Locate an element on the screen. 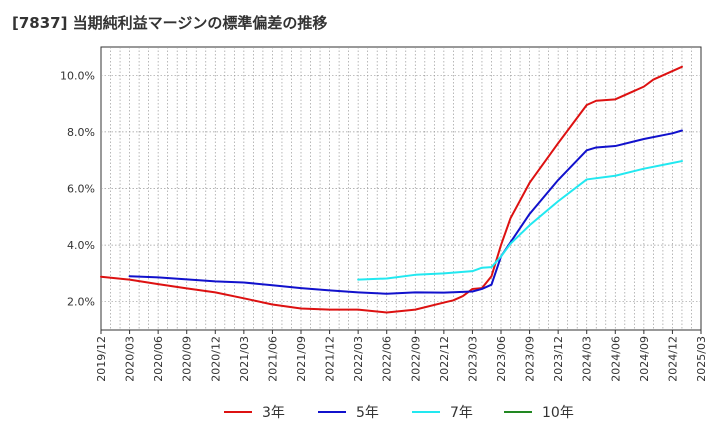 This screenshot has height=440, width=720. x-tick-label: 2020/12 is located at coordinates (215, 359).